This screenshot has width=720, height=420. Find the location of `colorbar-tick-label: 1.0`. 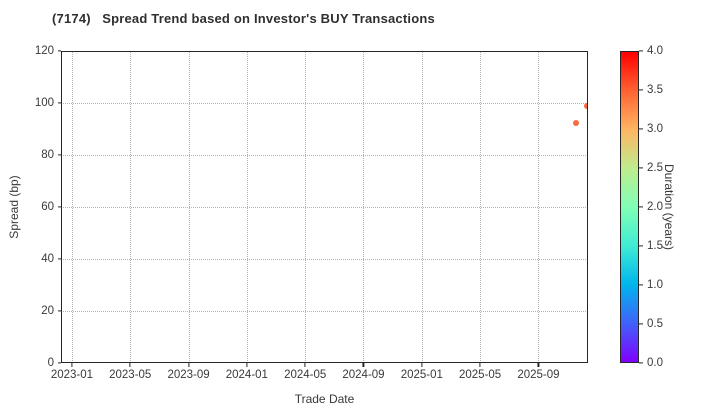

colorbar-tick-label: 1.0 is located at coordinates (655, 285).